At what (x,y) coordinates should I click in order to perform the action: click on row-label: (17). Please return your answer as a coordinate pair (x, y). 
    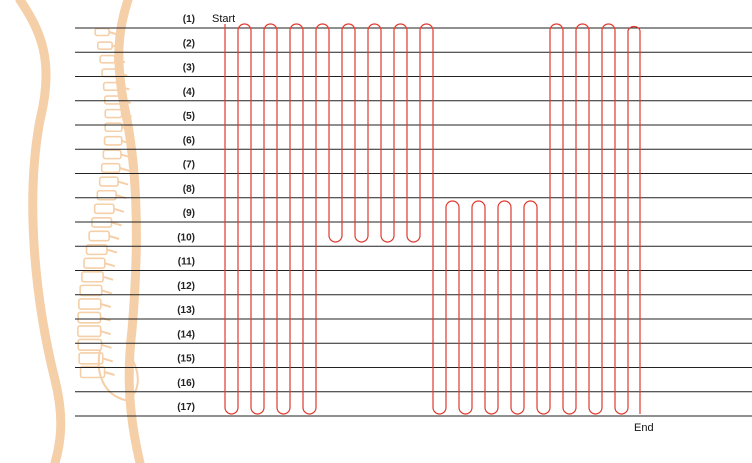
    Looking at the image, I should click on (186, 407).